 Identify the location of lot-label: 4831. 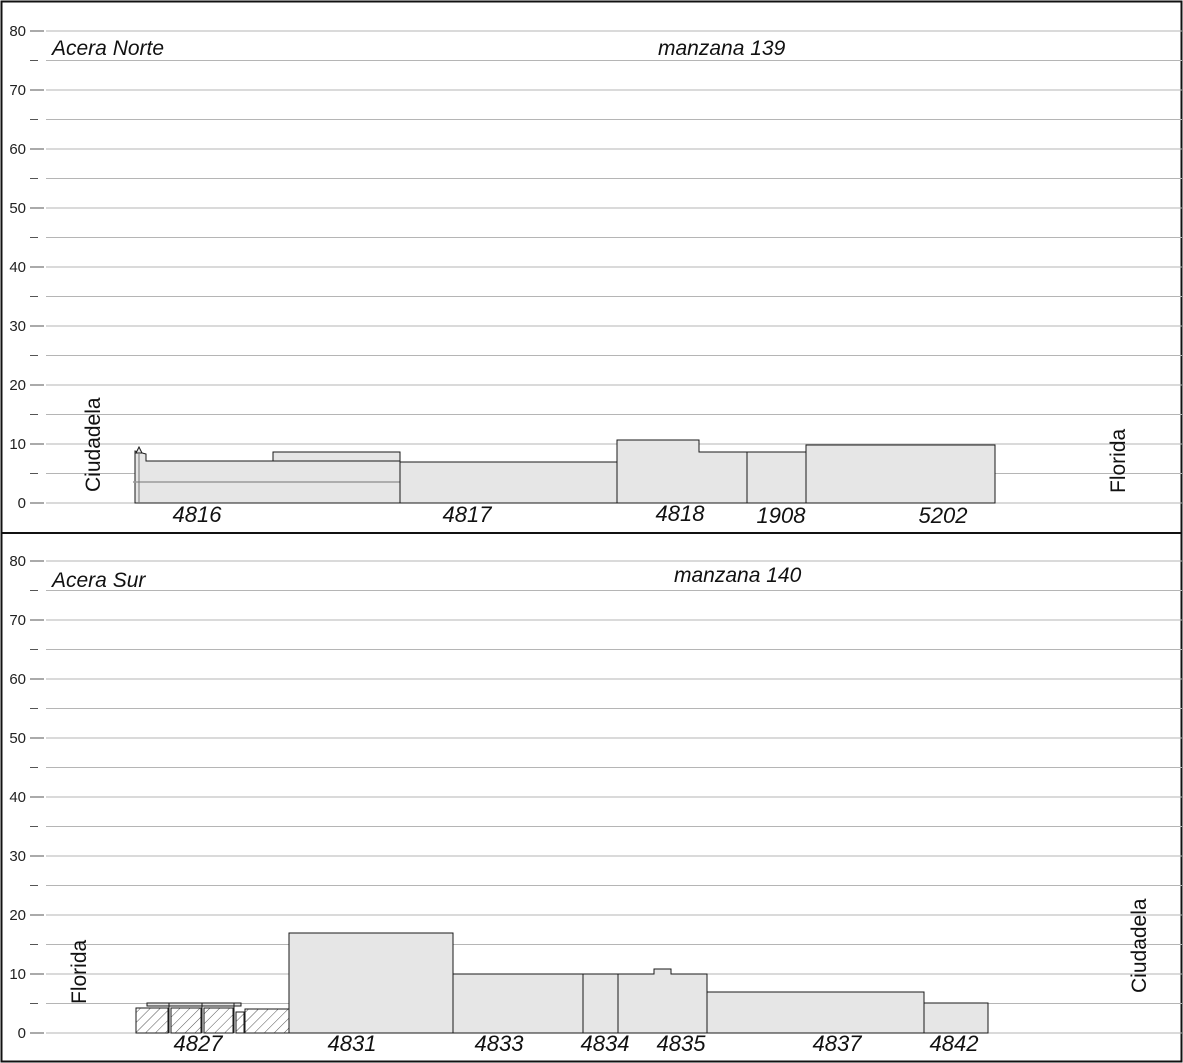
(352, 1043).